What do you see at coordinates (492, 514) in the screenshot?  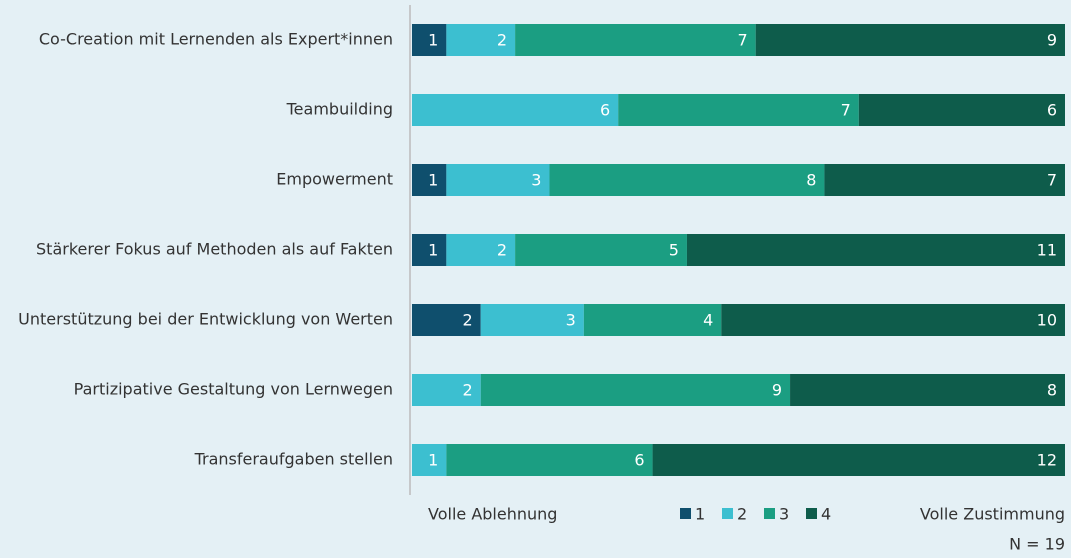 I see `left-label: Volle Ablehnung` at bounding box center [492, 514].